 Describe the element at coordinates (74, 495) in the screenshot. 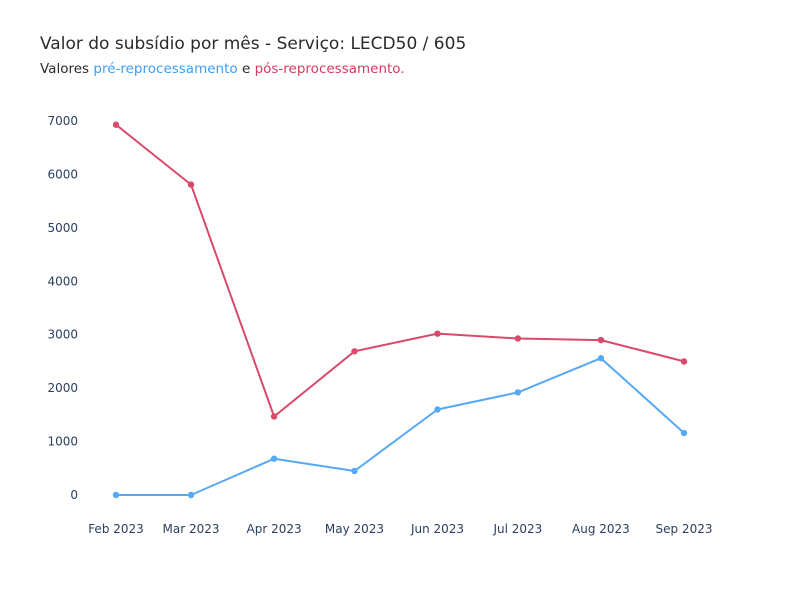

I see `y-tick-label: 0` at that location.